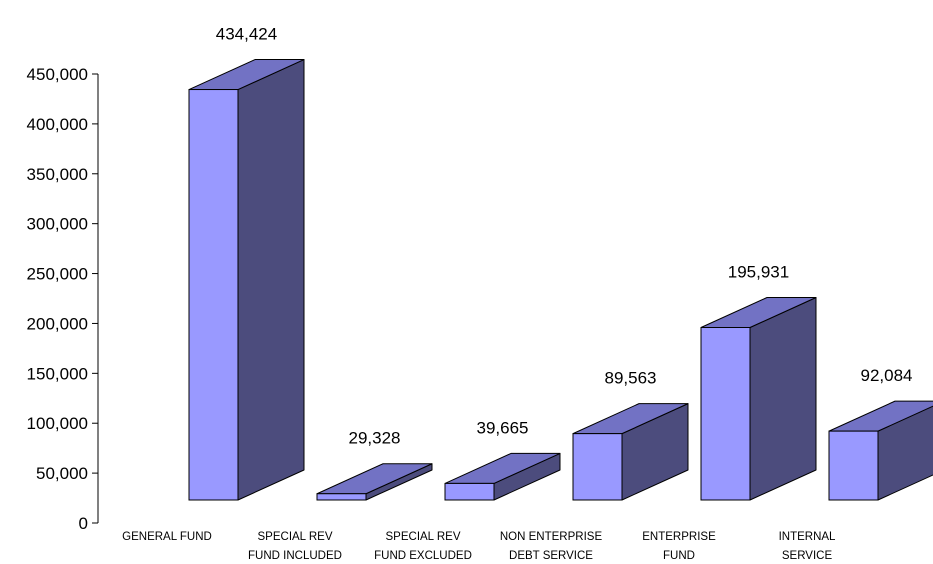  Describe the element at coordinates (423, 546) in the screenshot. I see `x-tick-label: SPECIAL REV FUND EXCLUDED` at that location.